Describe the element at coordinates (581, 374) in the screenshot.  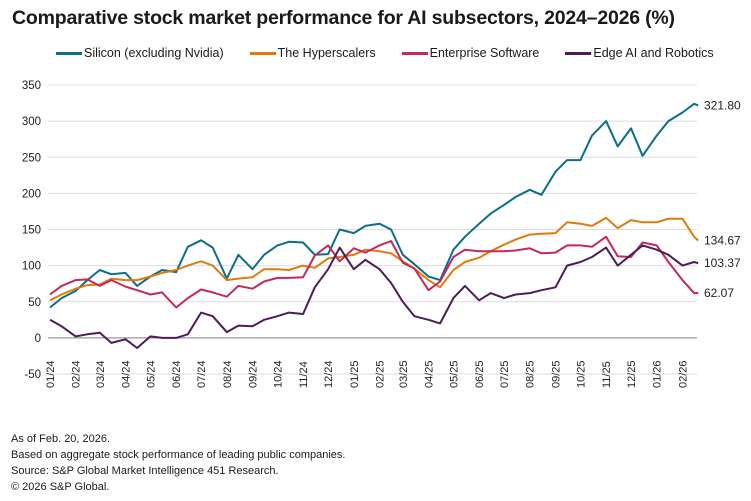
I see `x-tick-label: 10/25` at that location.